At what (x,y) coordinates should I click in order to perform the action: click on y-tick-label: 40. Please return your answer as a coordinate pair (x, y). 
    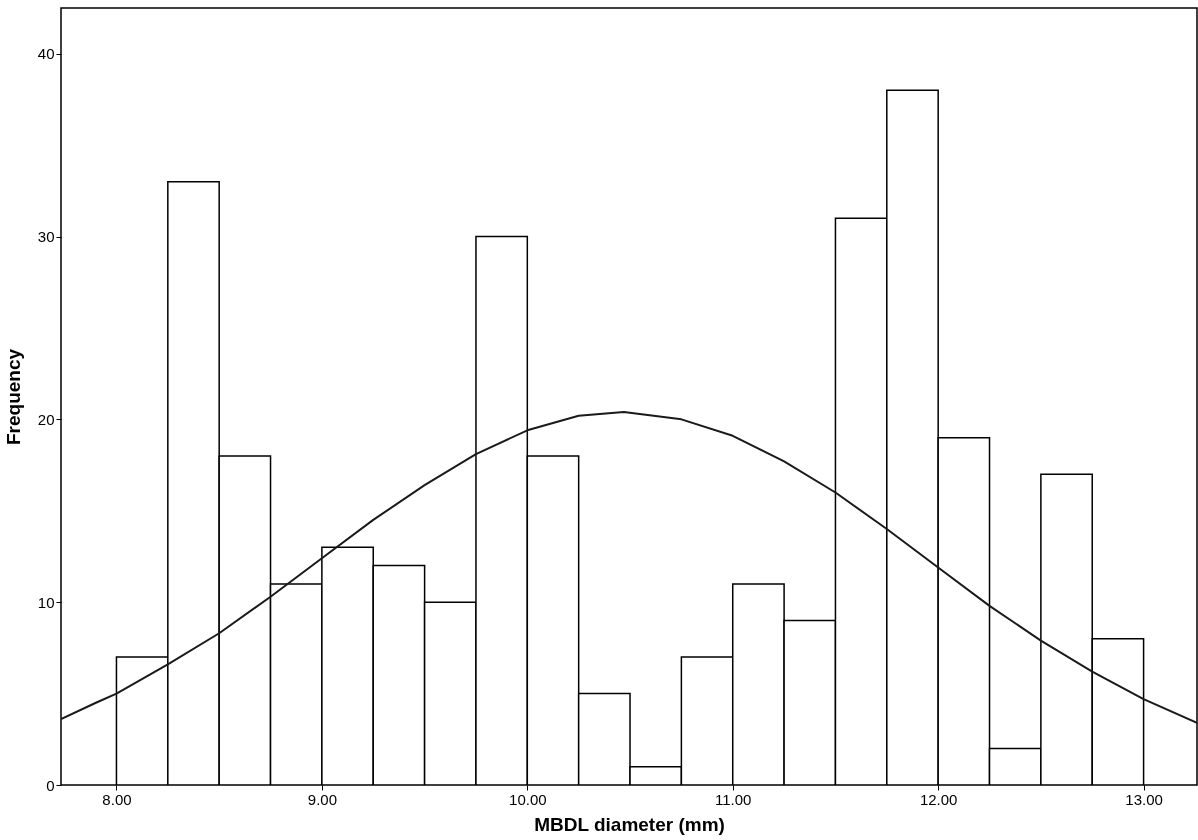
    Looking at the image, I should click on (46, 54).